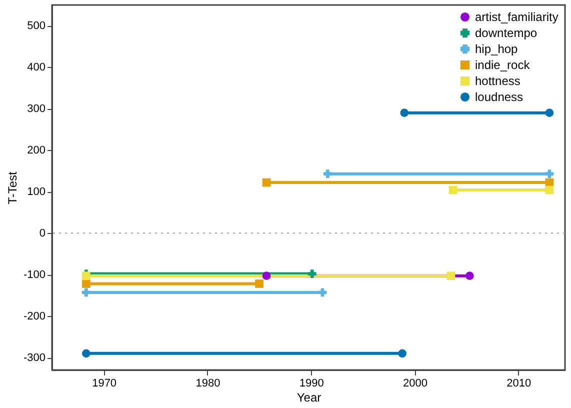  What do you see at coordinates (309, 397) in the screenshot?
I see `x-axis-title: Year` at bounding box center [309, 397].